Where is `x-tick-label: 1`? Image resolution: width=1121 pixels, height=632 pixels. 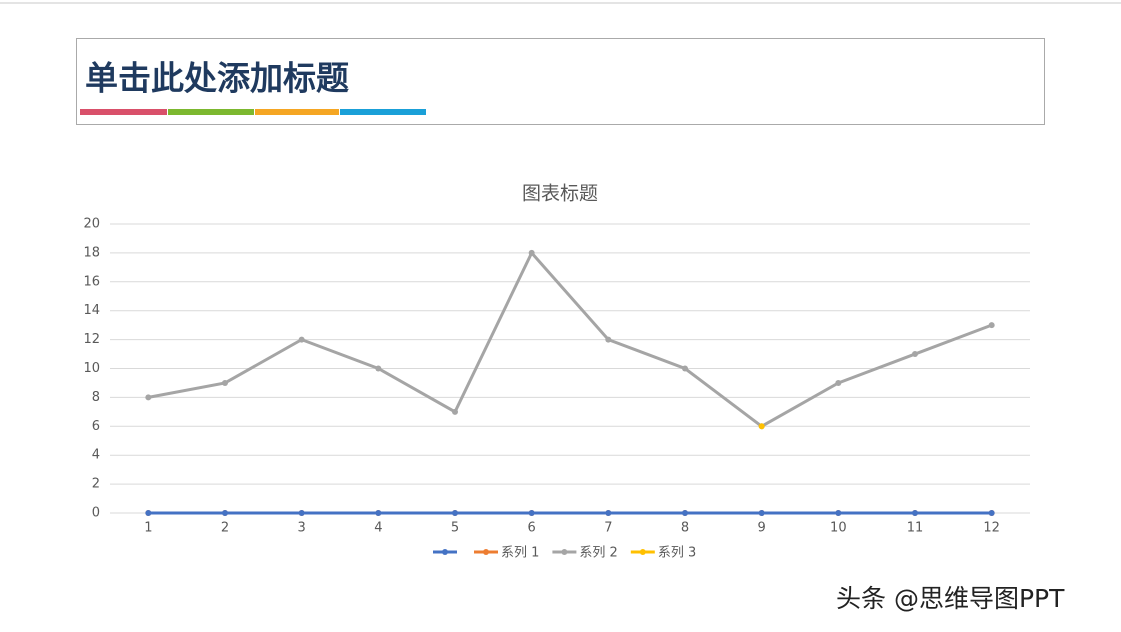
x-tick-label: 1 is located at coordinates (148, 528).